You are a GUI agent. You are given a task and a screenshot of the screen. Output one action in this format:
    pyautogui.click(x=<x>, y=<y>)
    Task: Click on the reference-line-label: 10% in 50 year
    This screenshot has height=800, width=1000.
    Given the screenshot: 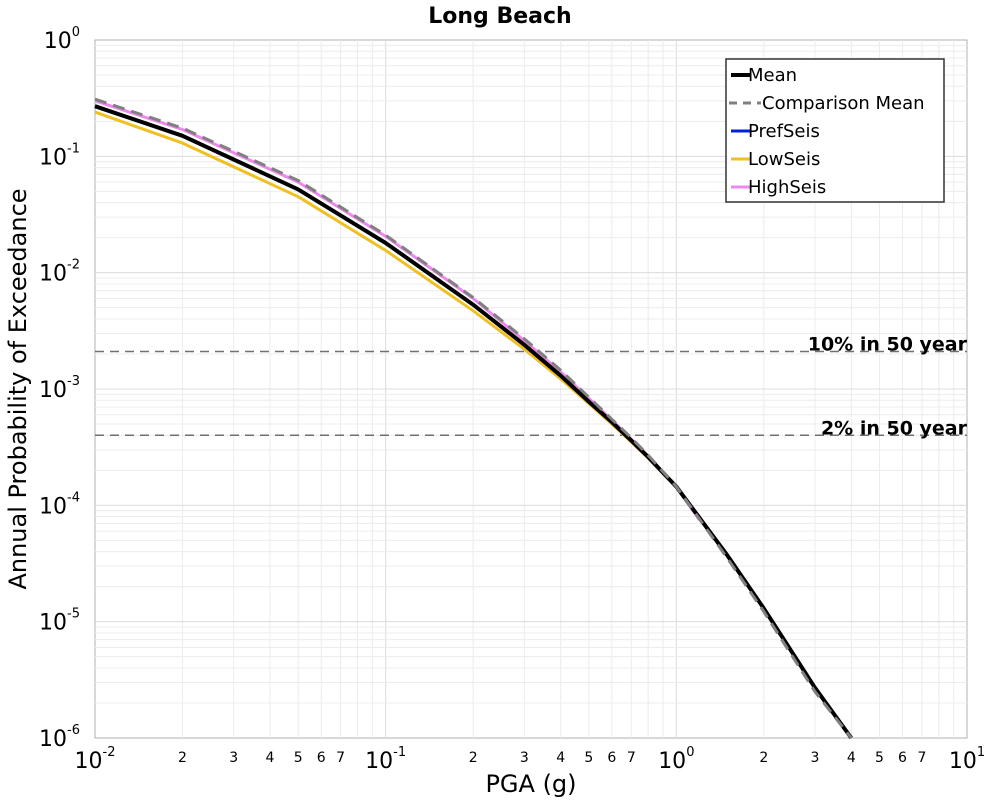 What is the action you would take?
    pyautogui.click(x=888, y=345)
    